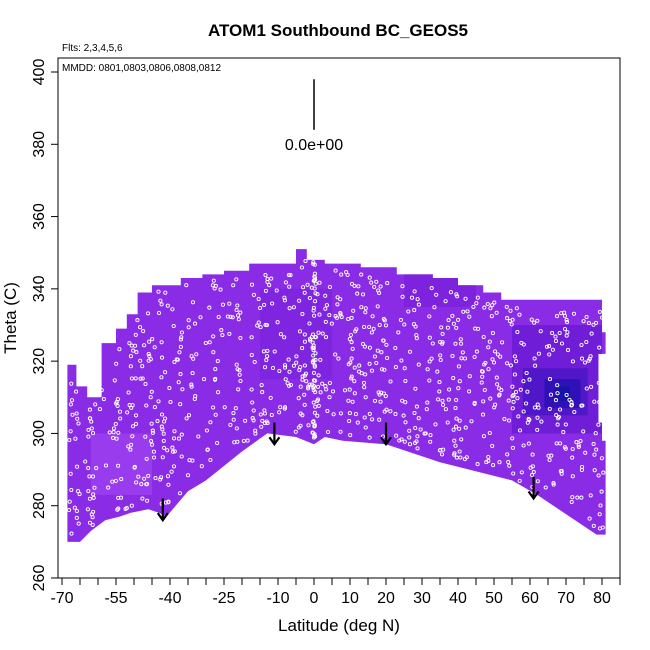 The image size is (650, 650). What do you see at coordinates (314, 598) in the screenshot?
I see `x-tick-label: 0` at bounding box center [314, 598].